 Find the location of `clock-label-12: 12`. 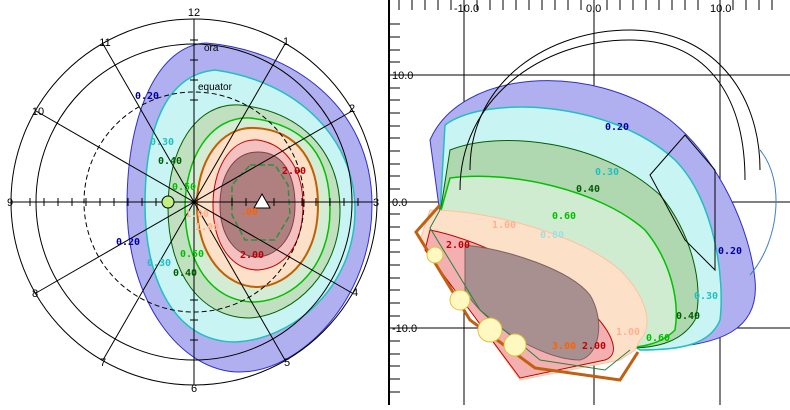

clock-label-12: 12 is located at coordinates (194, 13).